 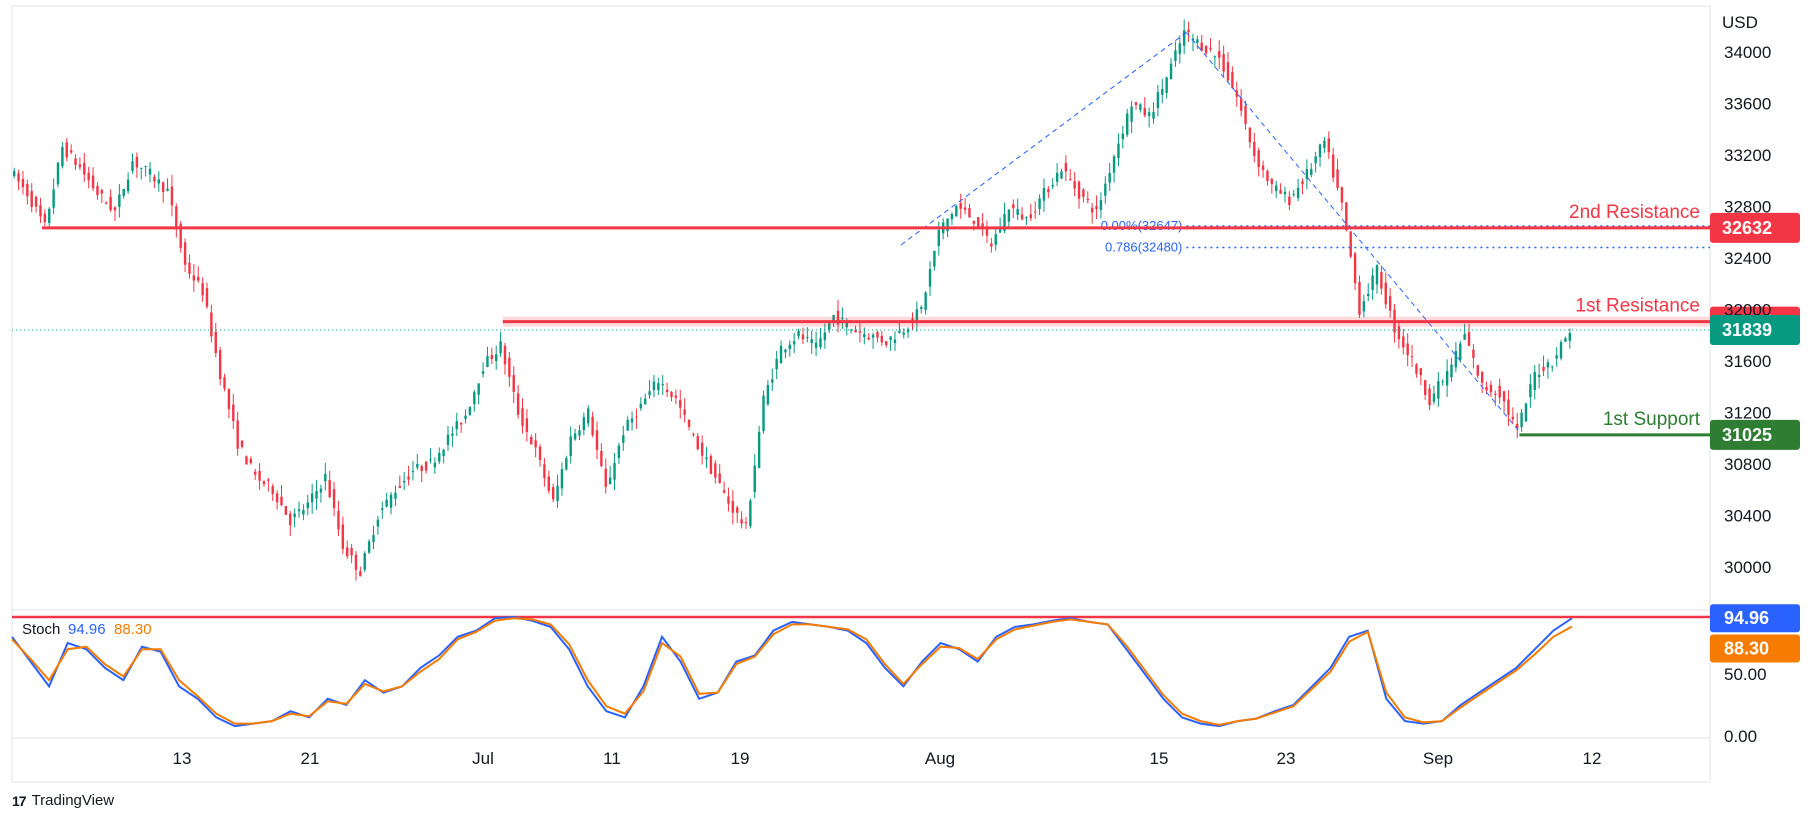 I want to click on stoch-k-tag-text: 94.96, so click(x=1746, y=618).